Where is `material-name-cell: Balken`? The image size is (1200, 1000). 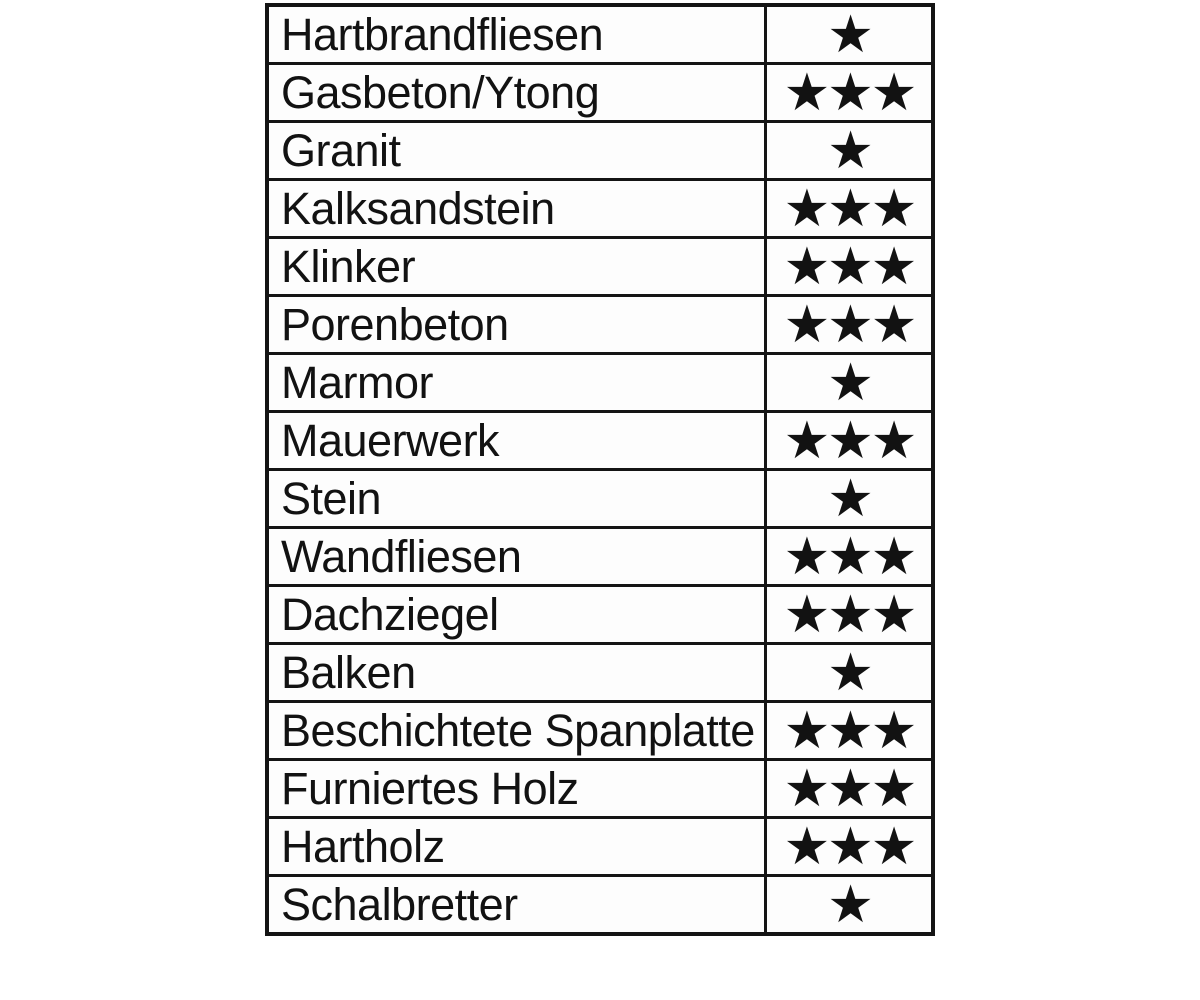 material-name-cell: Balken is located at coordinates (348, 672).